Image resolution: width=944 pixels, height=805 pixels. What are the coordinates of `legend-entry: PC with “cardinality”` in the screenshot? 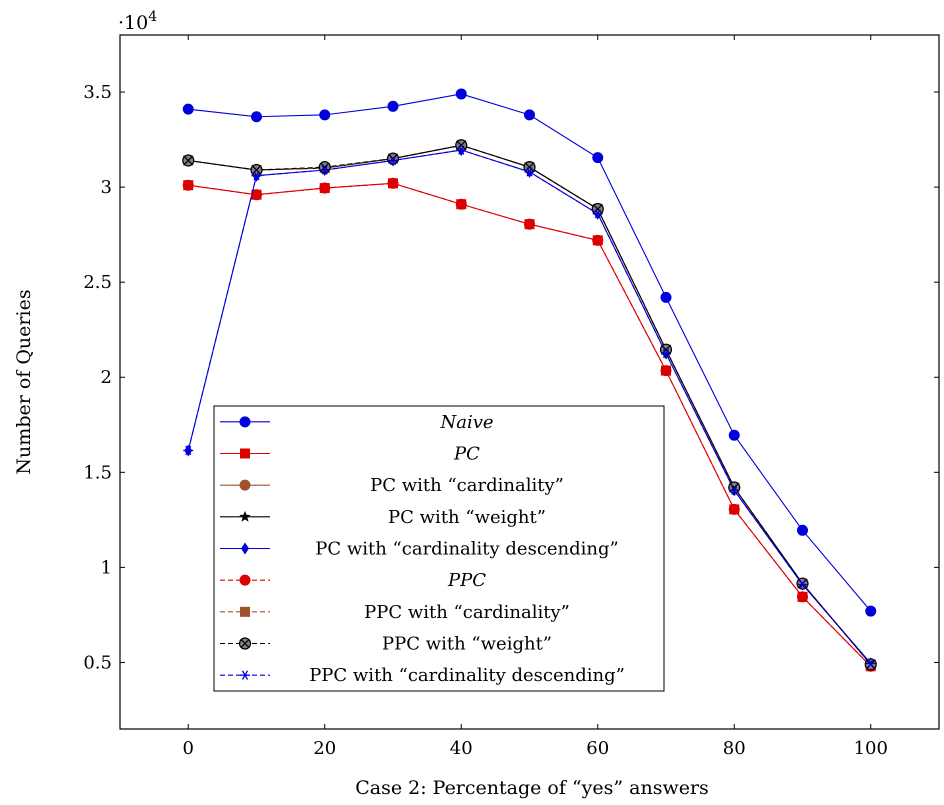 It's located at (392, 485).